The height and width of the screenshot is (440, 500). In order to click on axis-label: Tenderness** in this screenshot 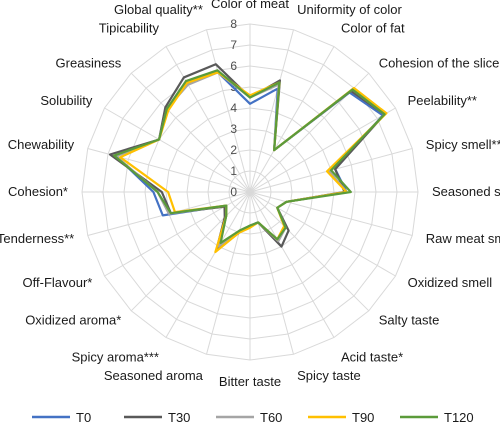, I will do `click(37, 238)`.